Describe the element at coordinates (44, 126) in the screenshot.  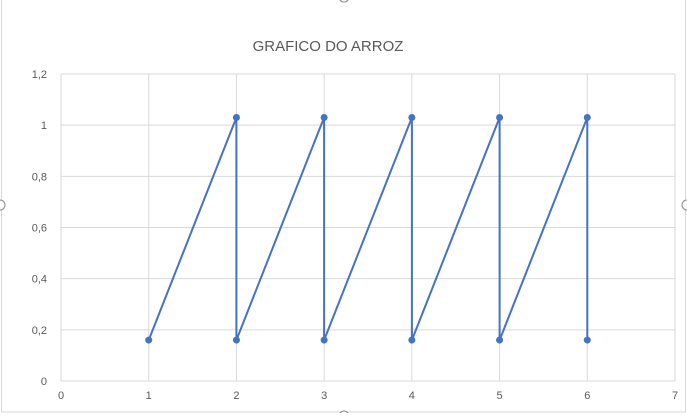
I see `y-tick-label: 1` at that location.